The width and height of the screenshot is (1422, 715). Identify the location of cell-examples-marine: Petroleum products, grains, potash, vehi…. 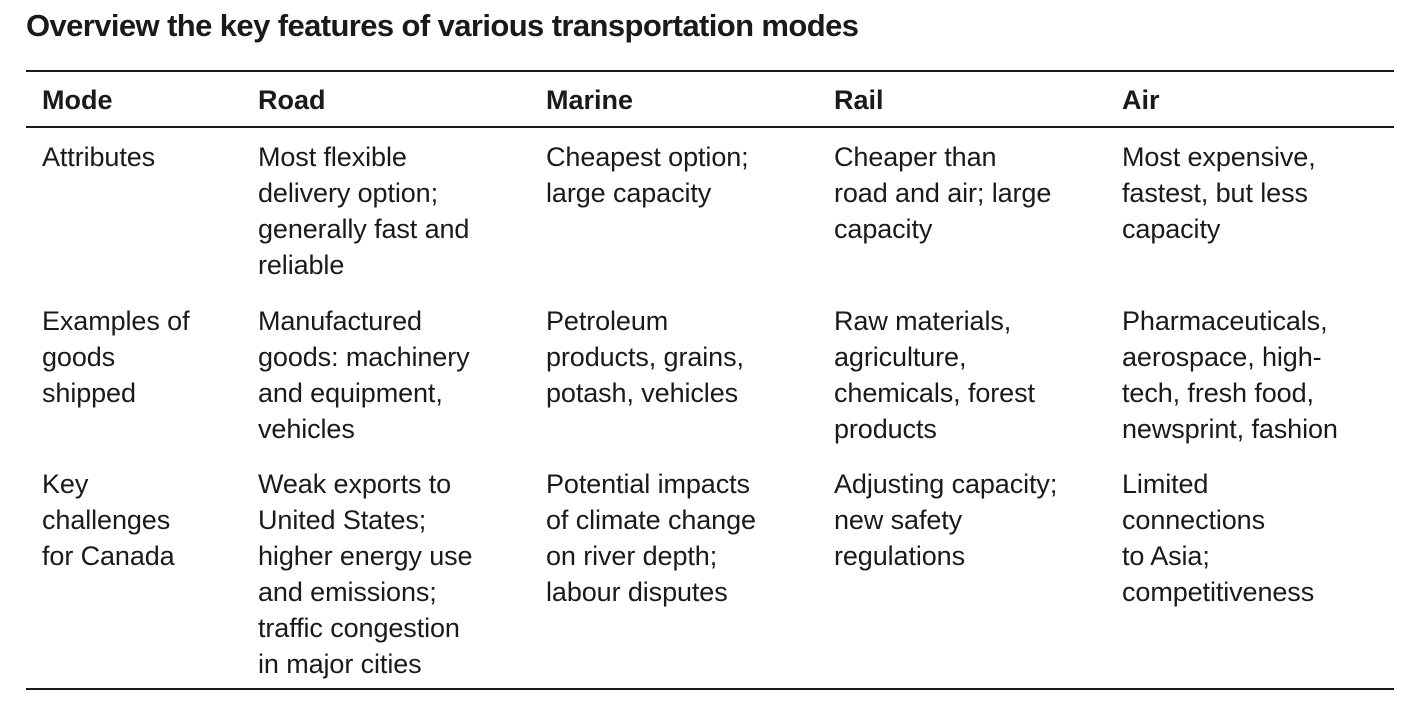
(645, 357).